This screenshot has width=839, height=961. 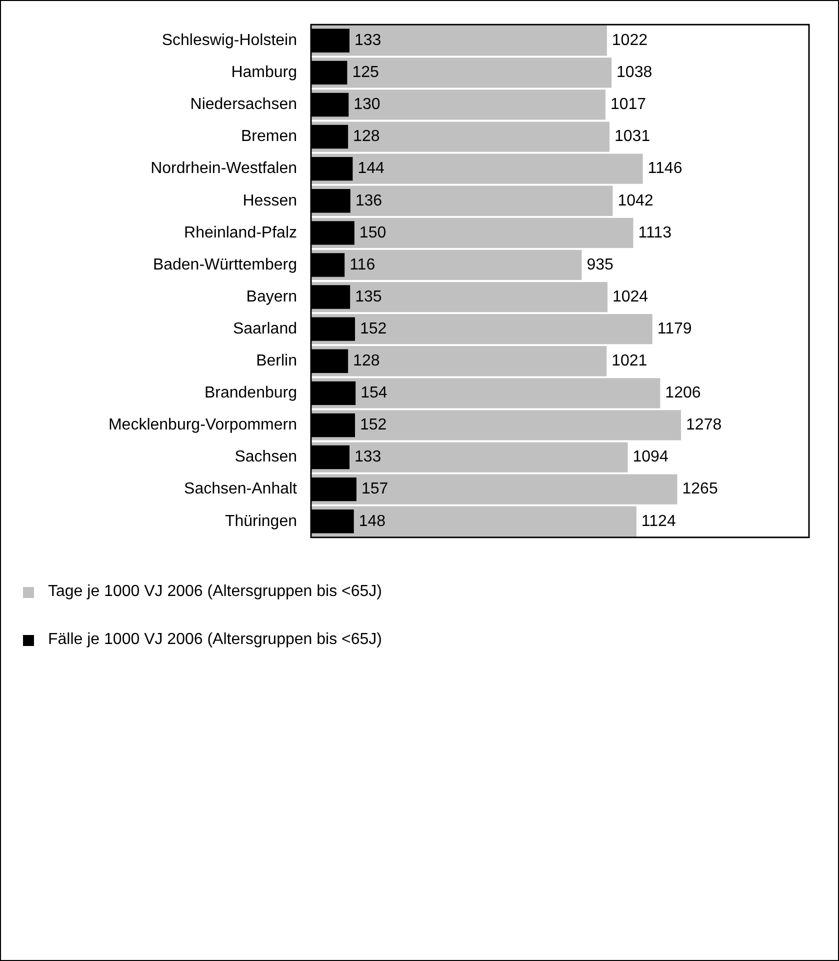 I want to click on y-tick-label: Nordrhein-Westfalen, so click(x=223, y=169).